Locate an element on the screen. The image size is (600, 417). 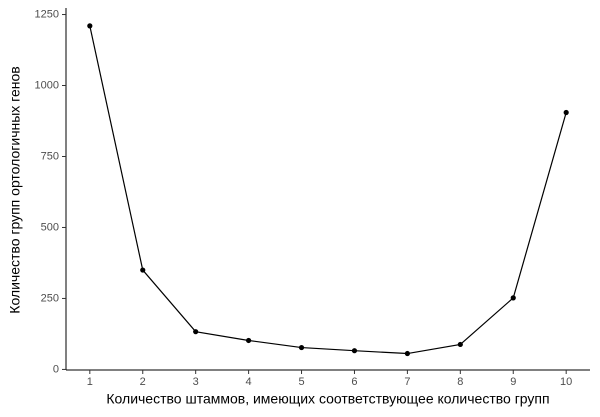
y-axis-title: Количество групп ортологичных генов is located at coordinates (15, 189).